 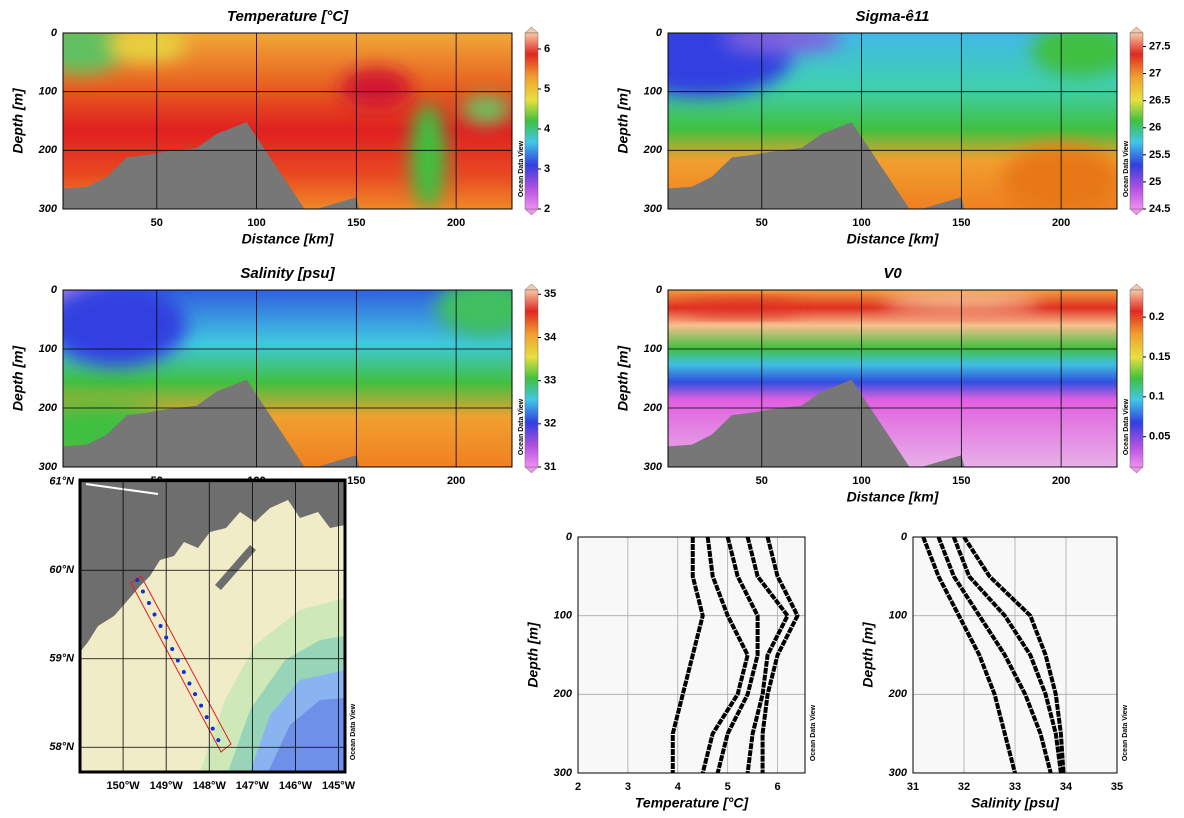 What do you see at coordinates (893, 16) in the screenshot?
I see `chart-title: Sigma-ê11` at bounding box center [893, 16].